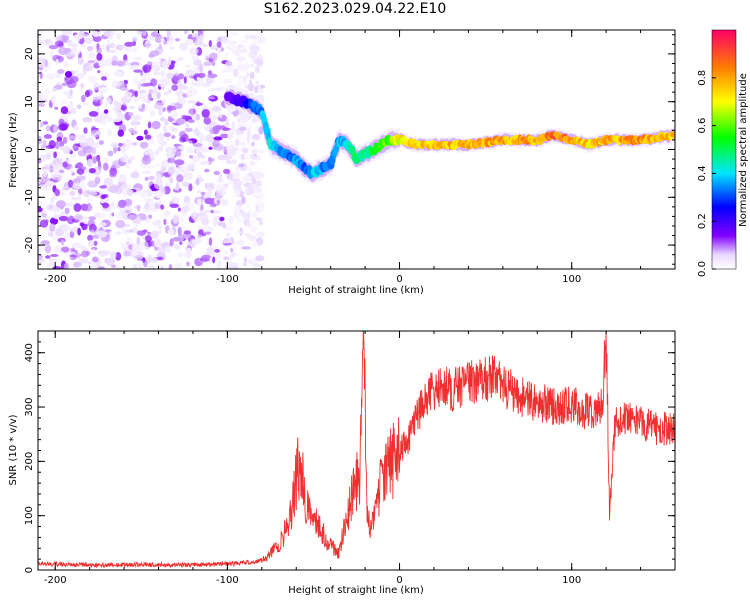  Describe the element at coordinates (29, 352) in the screenshot. I see `y-tick-label: 400` at that location.